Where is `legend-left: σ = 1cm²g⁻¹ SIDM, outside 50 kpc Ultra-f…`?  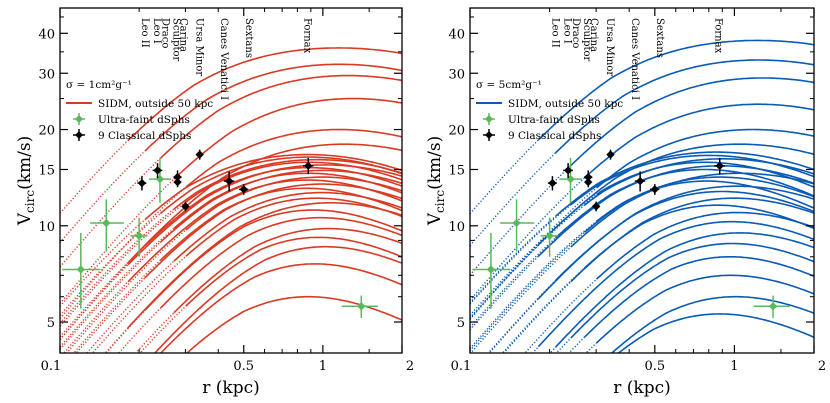 legend-left: σ = 1cm²g⁻¹ SIDM, outside 50 kpc Ultra-f… is located at coordinates (139, 110).